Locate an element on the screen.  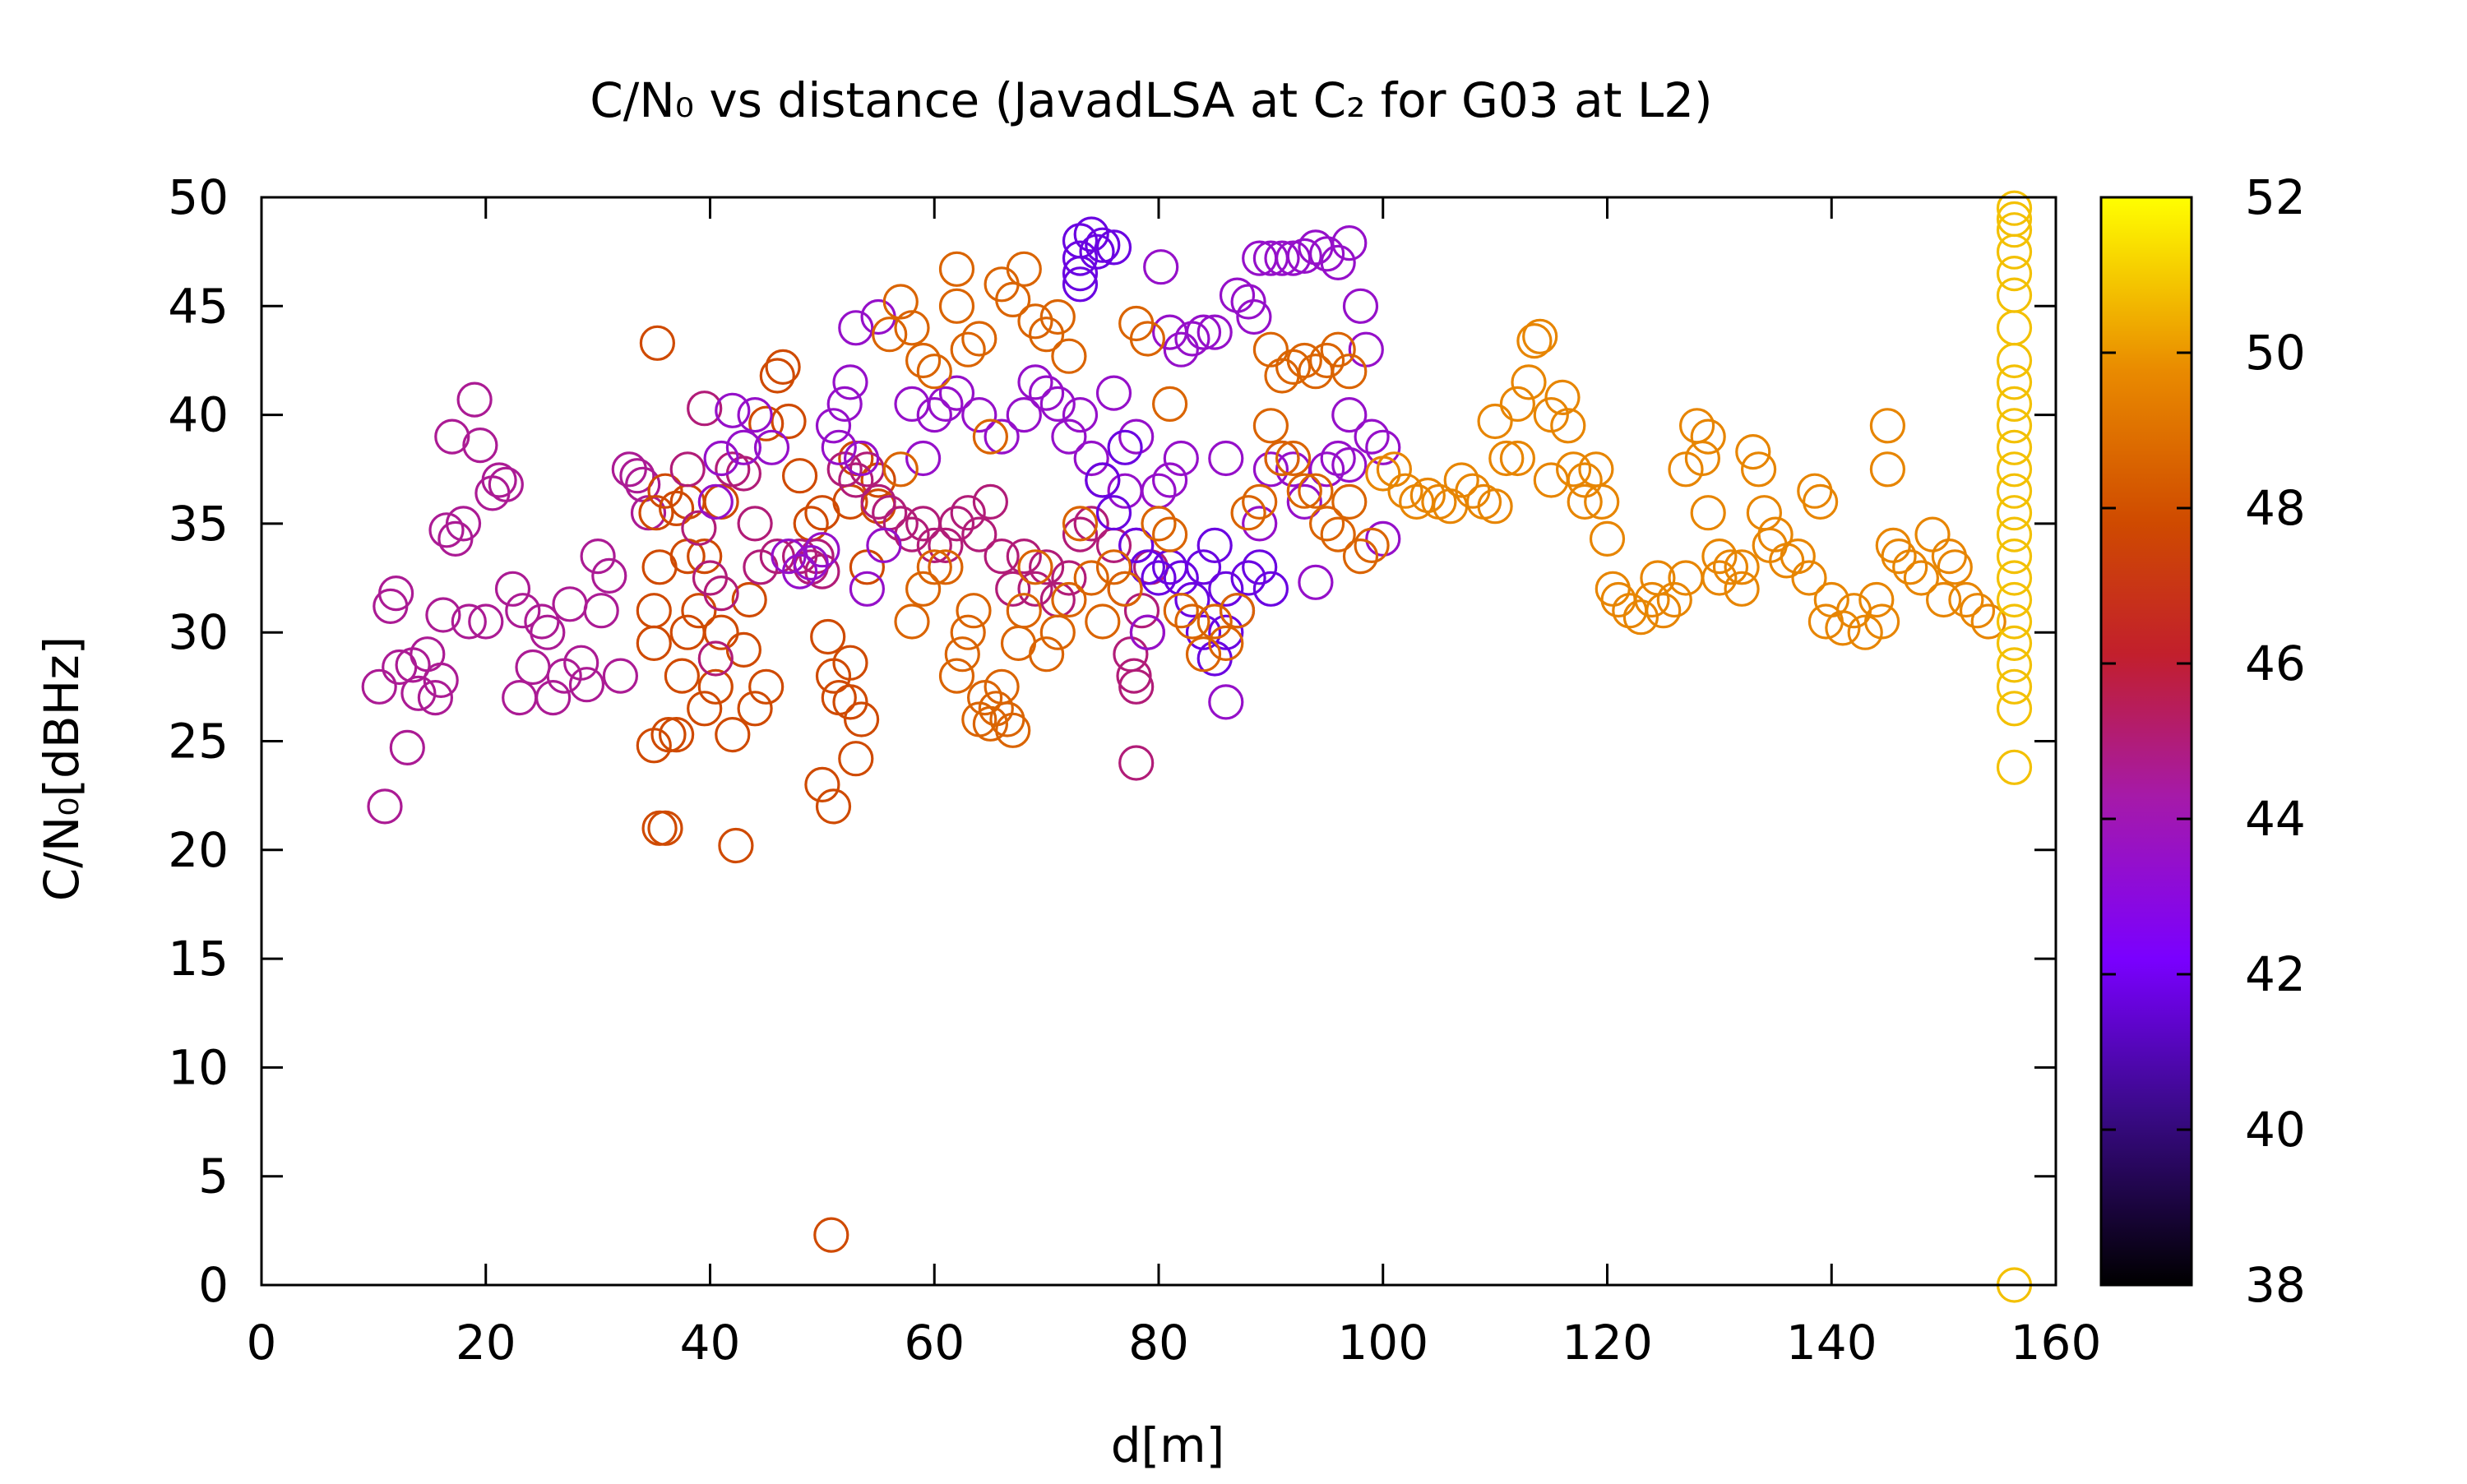
colorbar-gradient is located at coordinates (2146, 742).